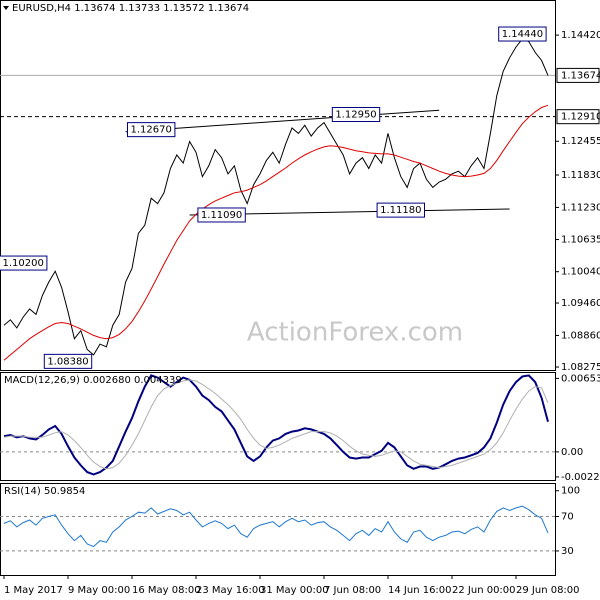  I want to click on y-tick-label: 1.08275, so click(580, 367).